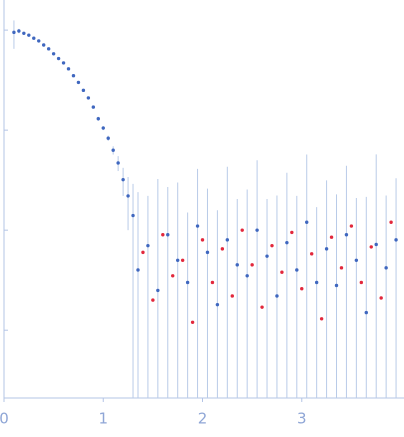 The width and height of the screenshot is (404, 437). I want to click on x-tick-label: 0, so click(4, 419).